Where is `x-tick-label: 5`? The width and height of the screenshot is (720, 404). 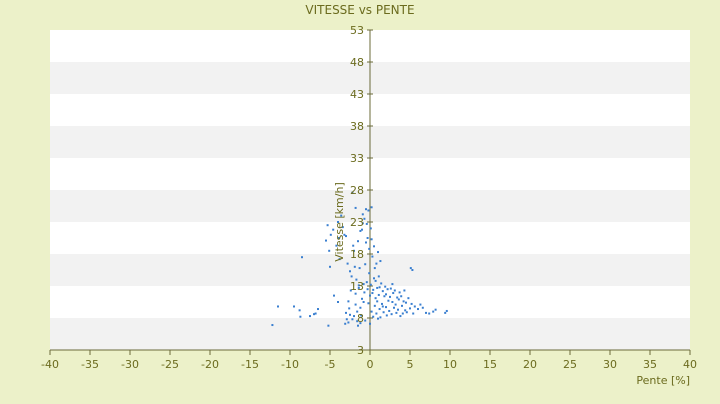
x-tick-label: 5 is located at coordinates (410, 364).